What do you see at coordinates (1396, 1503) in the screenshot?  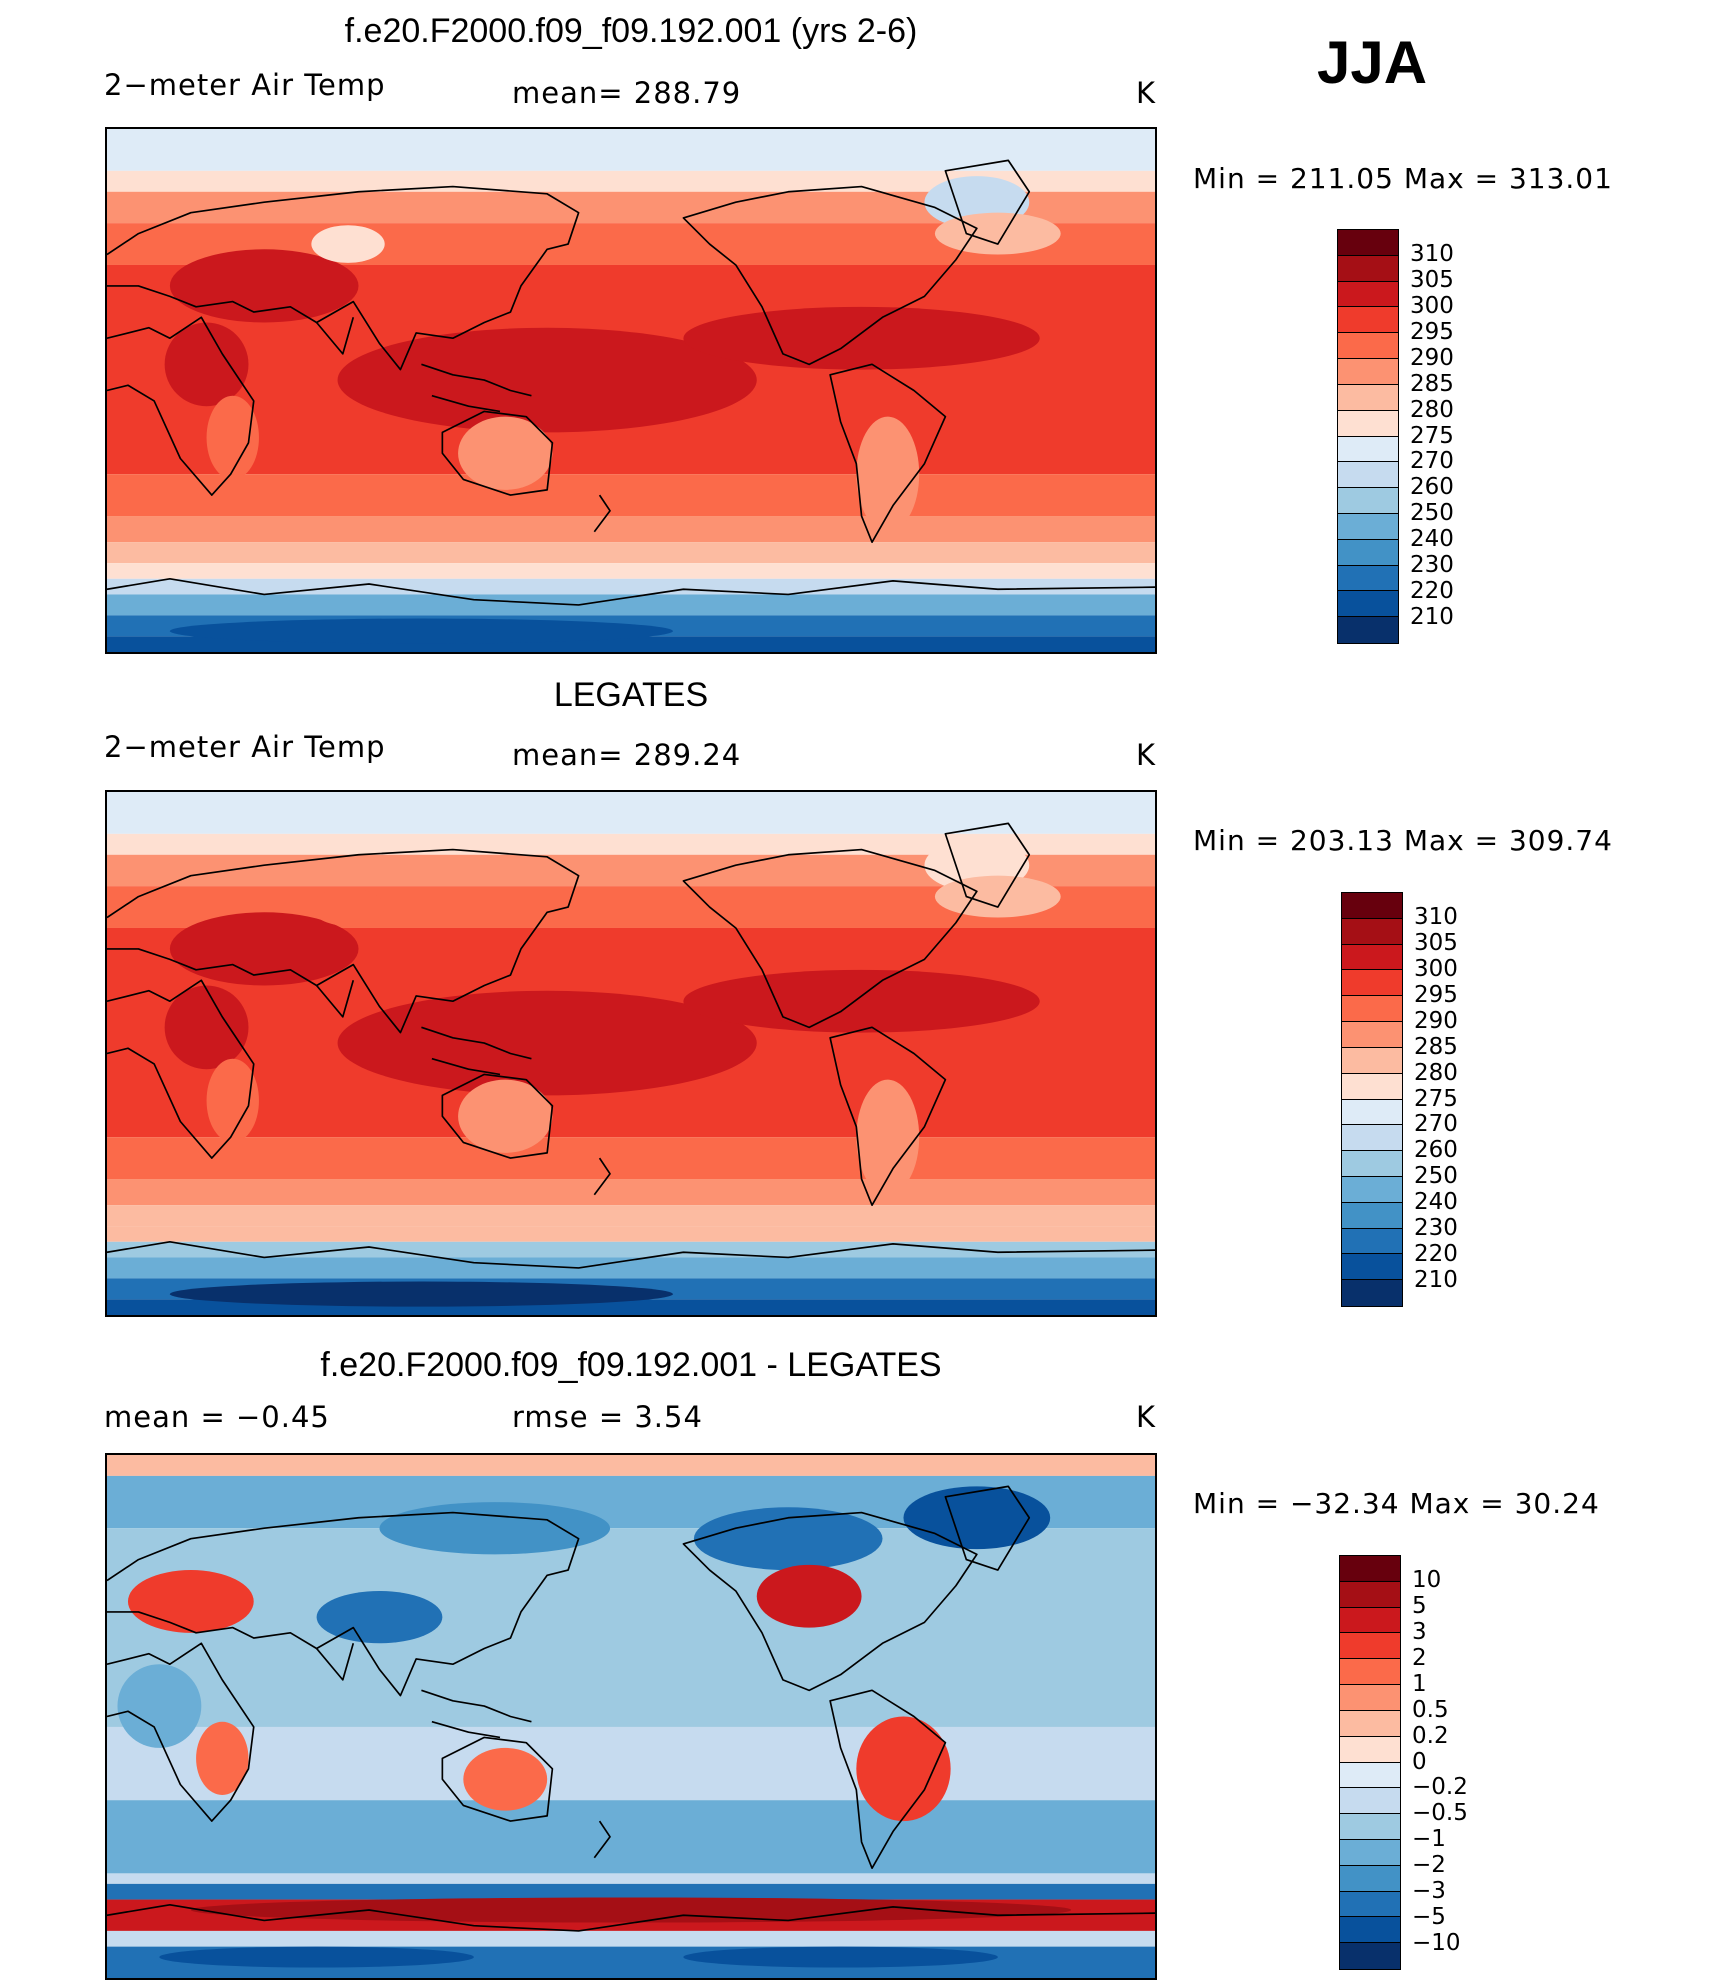 I see `panel-3-minmax: Min = −32.34 Max = 30.24` at bounding box center [1396, 1503].